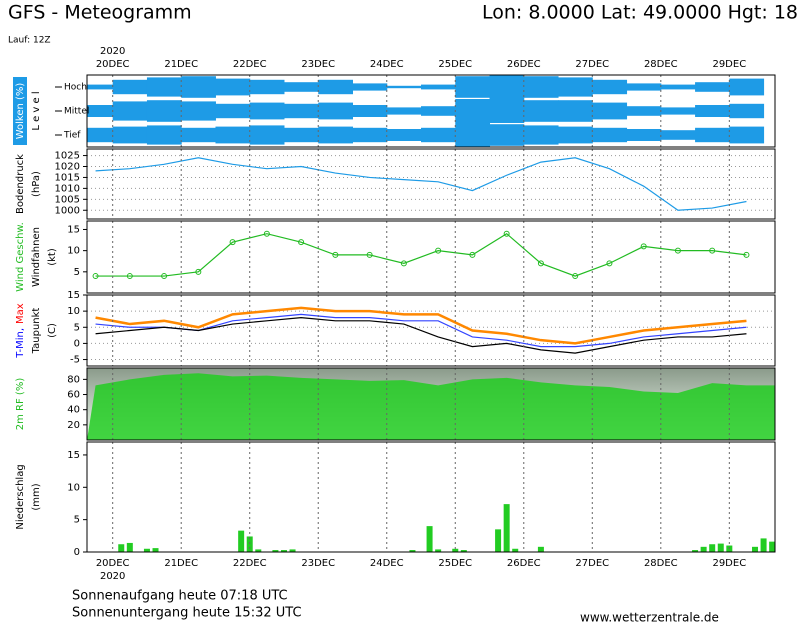 The height and width of the screenshot is (625, 800). I want to click on y-axis-title: 2m RF (%), so click(20, 404).